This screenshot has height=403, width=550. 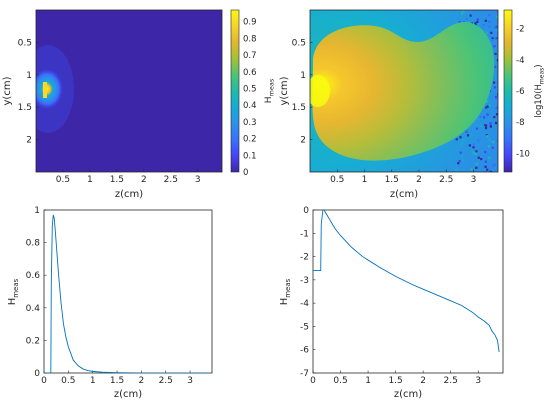 I want to click on x-ticks: 0 0.5 1 1.5 2 2.5 3, so click(x=395, y=378).